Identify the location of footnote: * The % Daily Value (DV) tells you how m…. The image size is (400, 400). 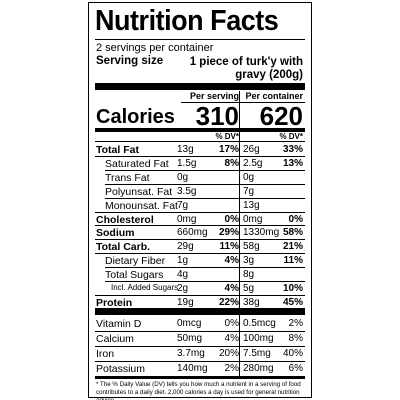
(198, 390).